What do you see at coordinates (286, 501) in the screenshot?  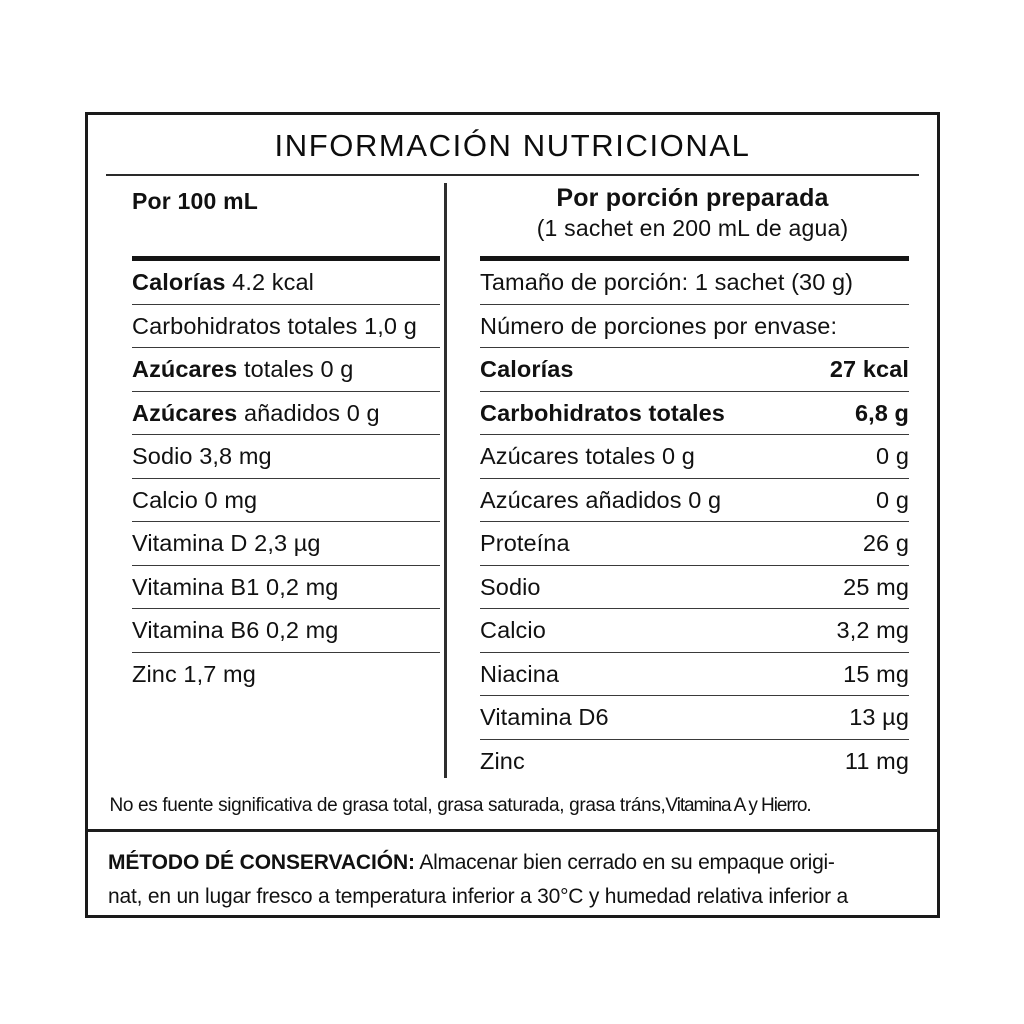 I see `table-row: Calcio 0 mg` at bounding box center [286, 501].